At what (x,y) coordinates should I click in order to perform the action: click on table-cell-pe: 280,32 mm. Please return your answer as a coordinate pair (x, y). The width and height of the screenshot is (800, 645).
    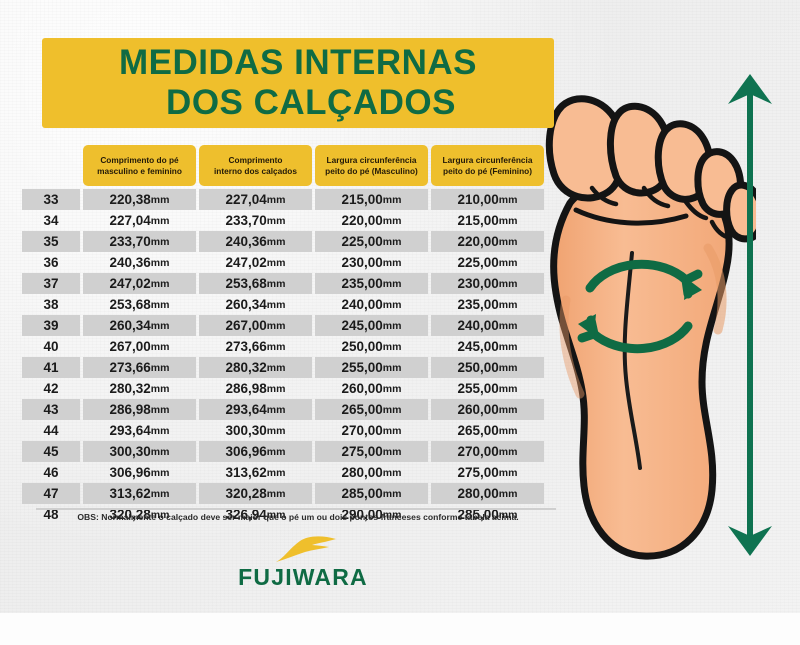
    Looking at the image, I should click on (139, 388).